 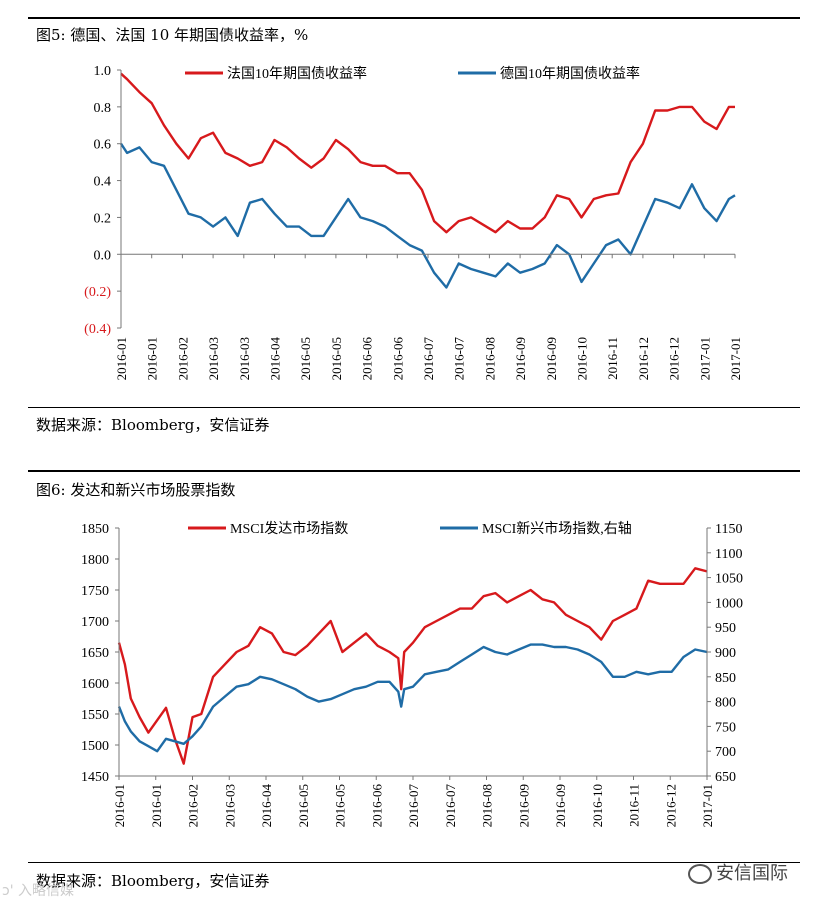 I want to click on c5-ytick-label: 1.0, so click(x=103, y=71).